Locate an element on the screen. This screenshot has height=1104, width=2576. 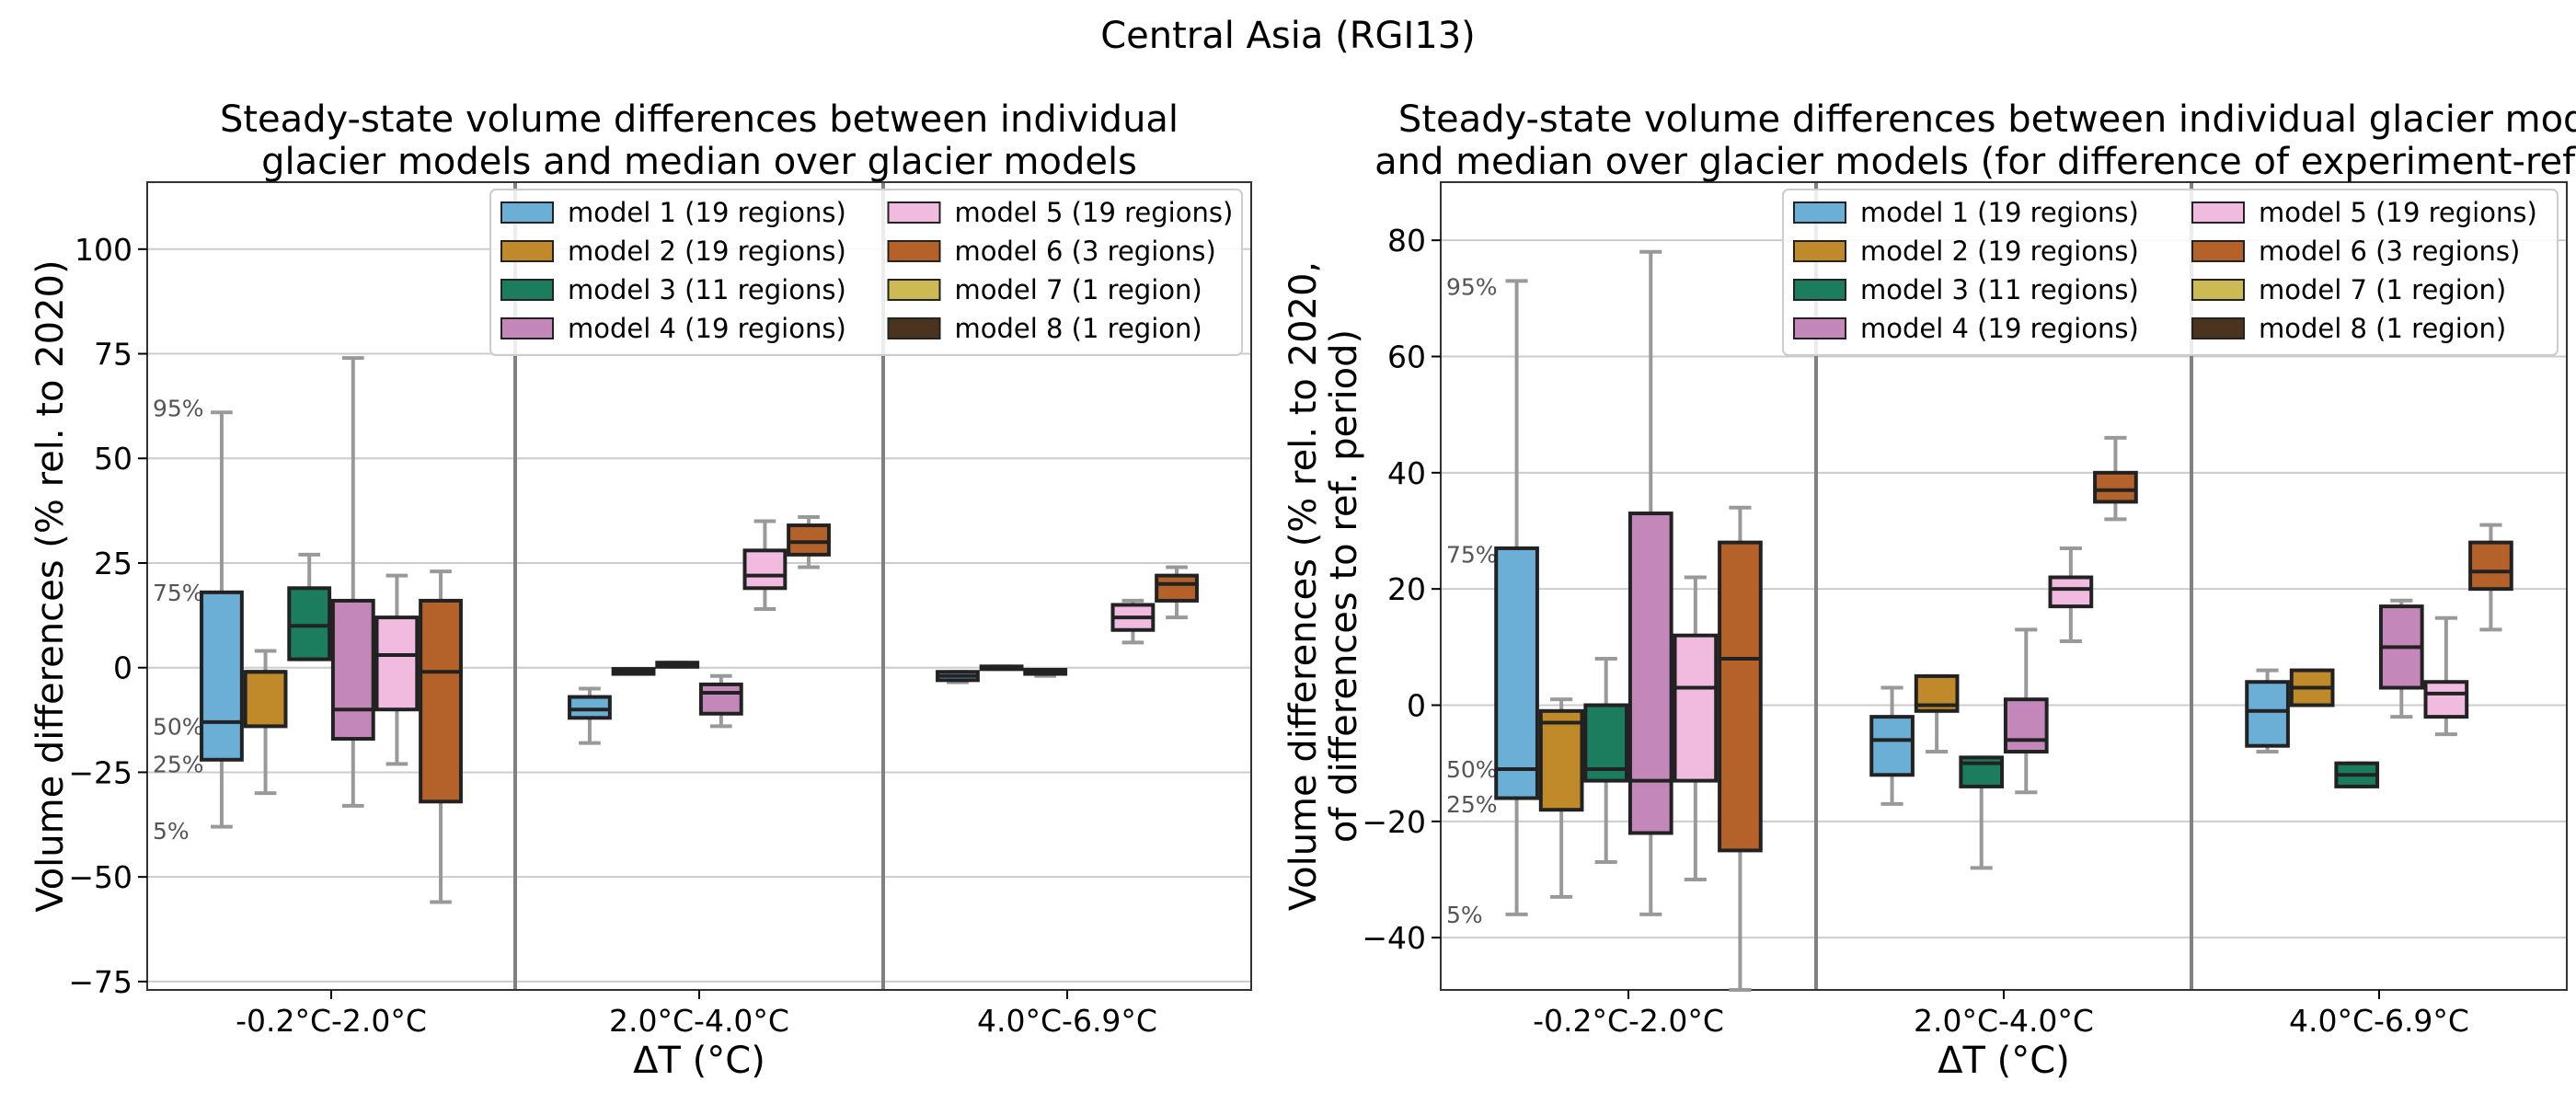
y-tick-label: −25 is located at coordinates (100, 772).